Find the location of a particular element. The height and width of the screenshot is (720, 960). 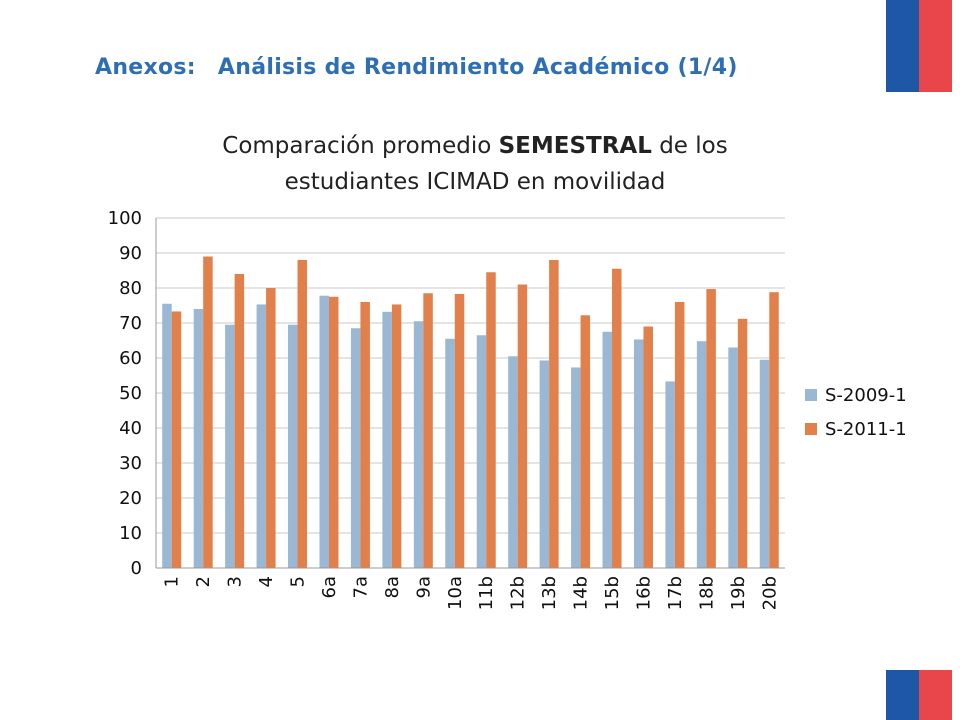

x-tick-label: 7a is located at coordinates (360, 587).